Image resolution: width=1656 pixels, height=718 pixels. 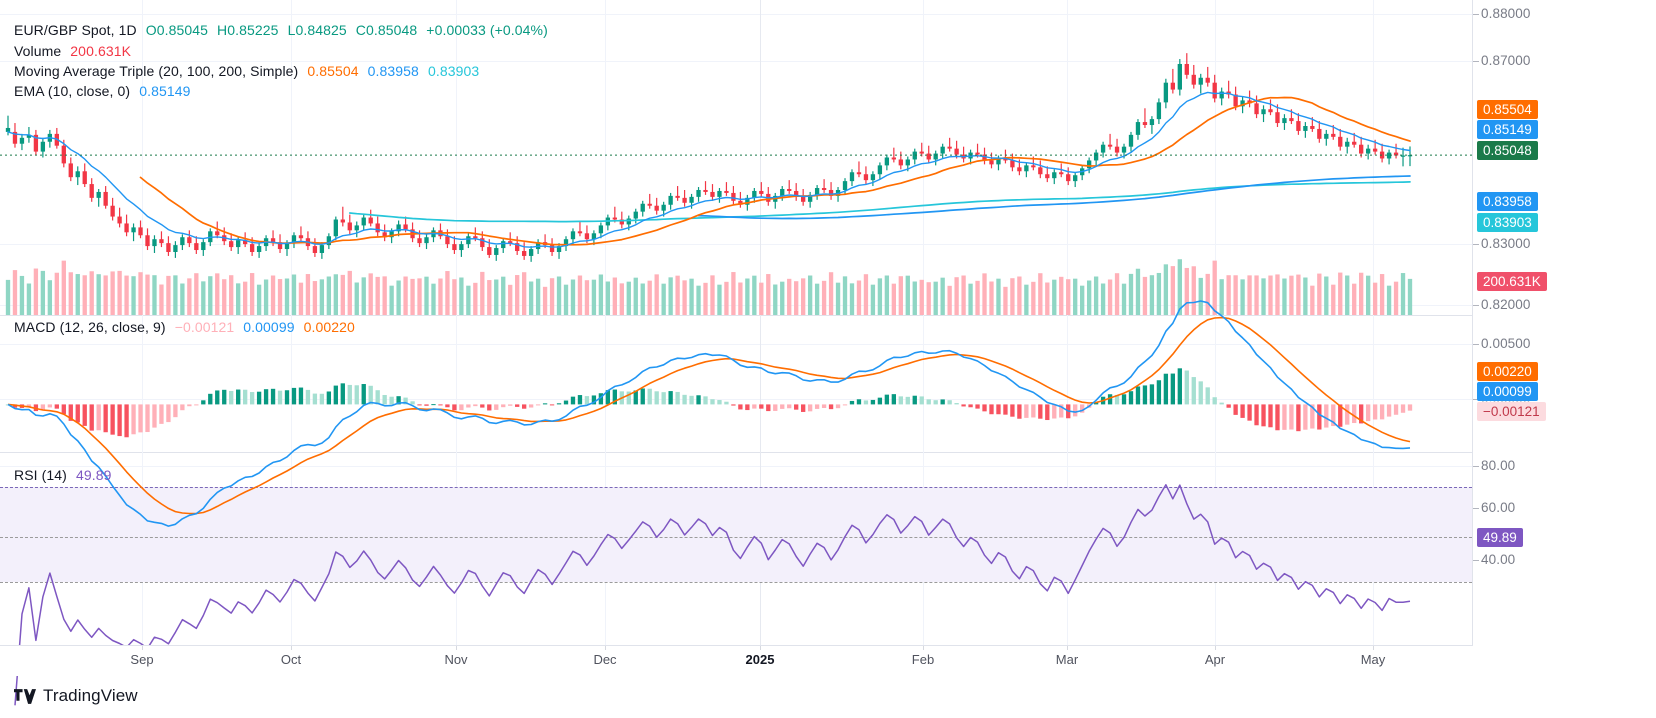 I want to click on symbol-title: EUR/GBP Spot, 1D, so click(x=75, y=30).